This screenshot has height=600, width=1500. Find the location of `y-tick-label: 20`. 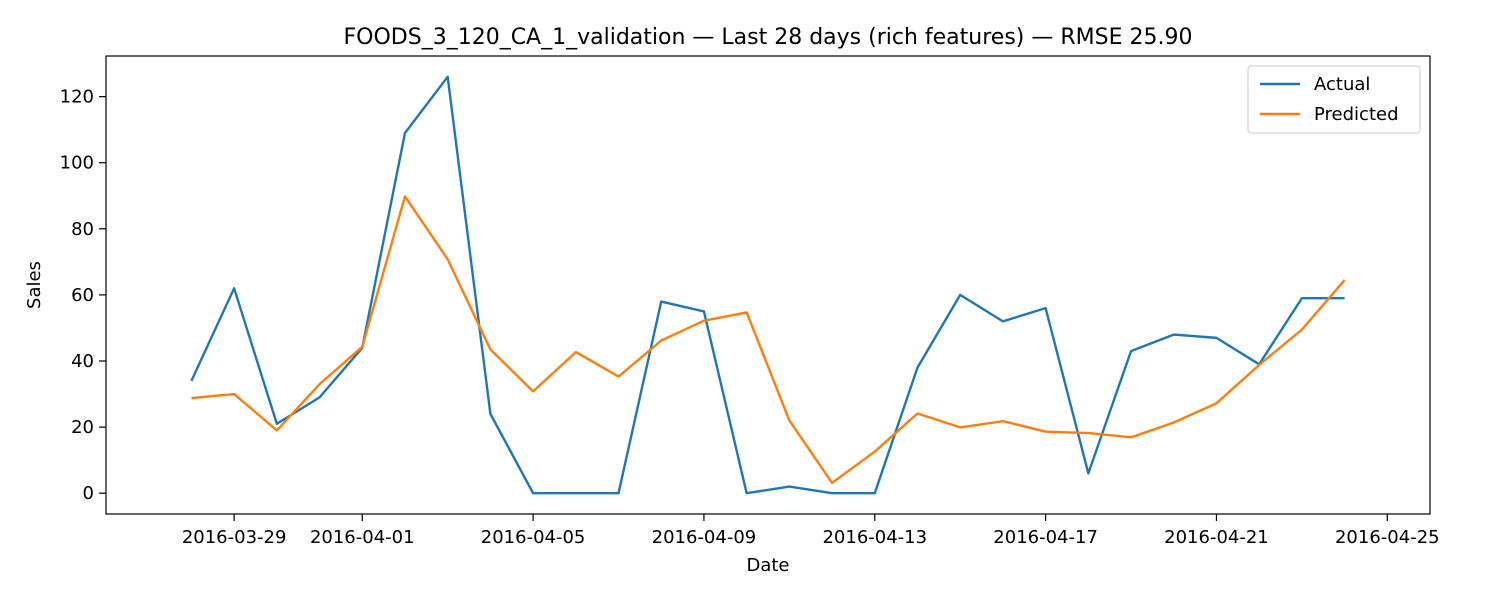

y-tick-label: 20 is located at coordinates (82, 427).